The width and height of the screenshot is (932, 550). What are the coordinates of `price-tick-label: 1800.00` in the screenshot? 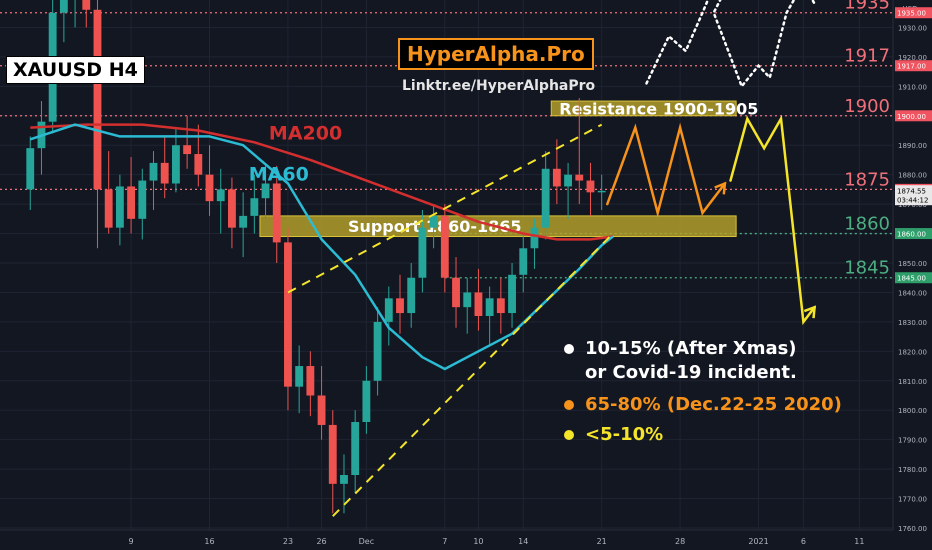 It's located at (912, 411).